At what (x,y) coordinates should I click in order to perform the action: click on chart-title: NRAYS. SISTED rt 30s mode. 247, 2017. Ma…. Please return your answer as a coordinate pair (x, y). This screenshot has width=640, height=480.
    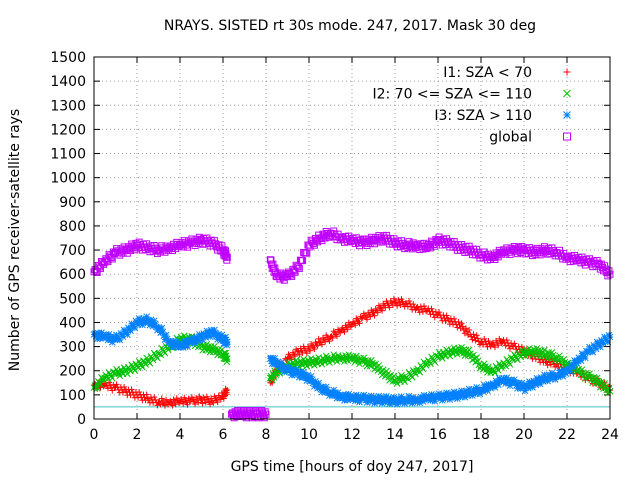
    Looking at the image, I should click on (350, 26).